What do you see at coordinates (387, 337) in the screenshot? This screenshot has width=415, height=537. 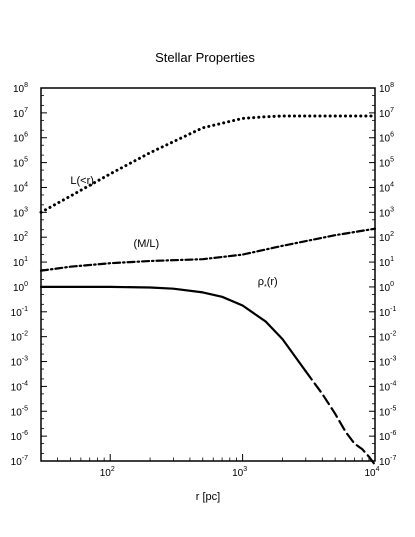 I see `y-tick-label-right: 10⁻²` at bounding box center [387, 337].